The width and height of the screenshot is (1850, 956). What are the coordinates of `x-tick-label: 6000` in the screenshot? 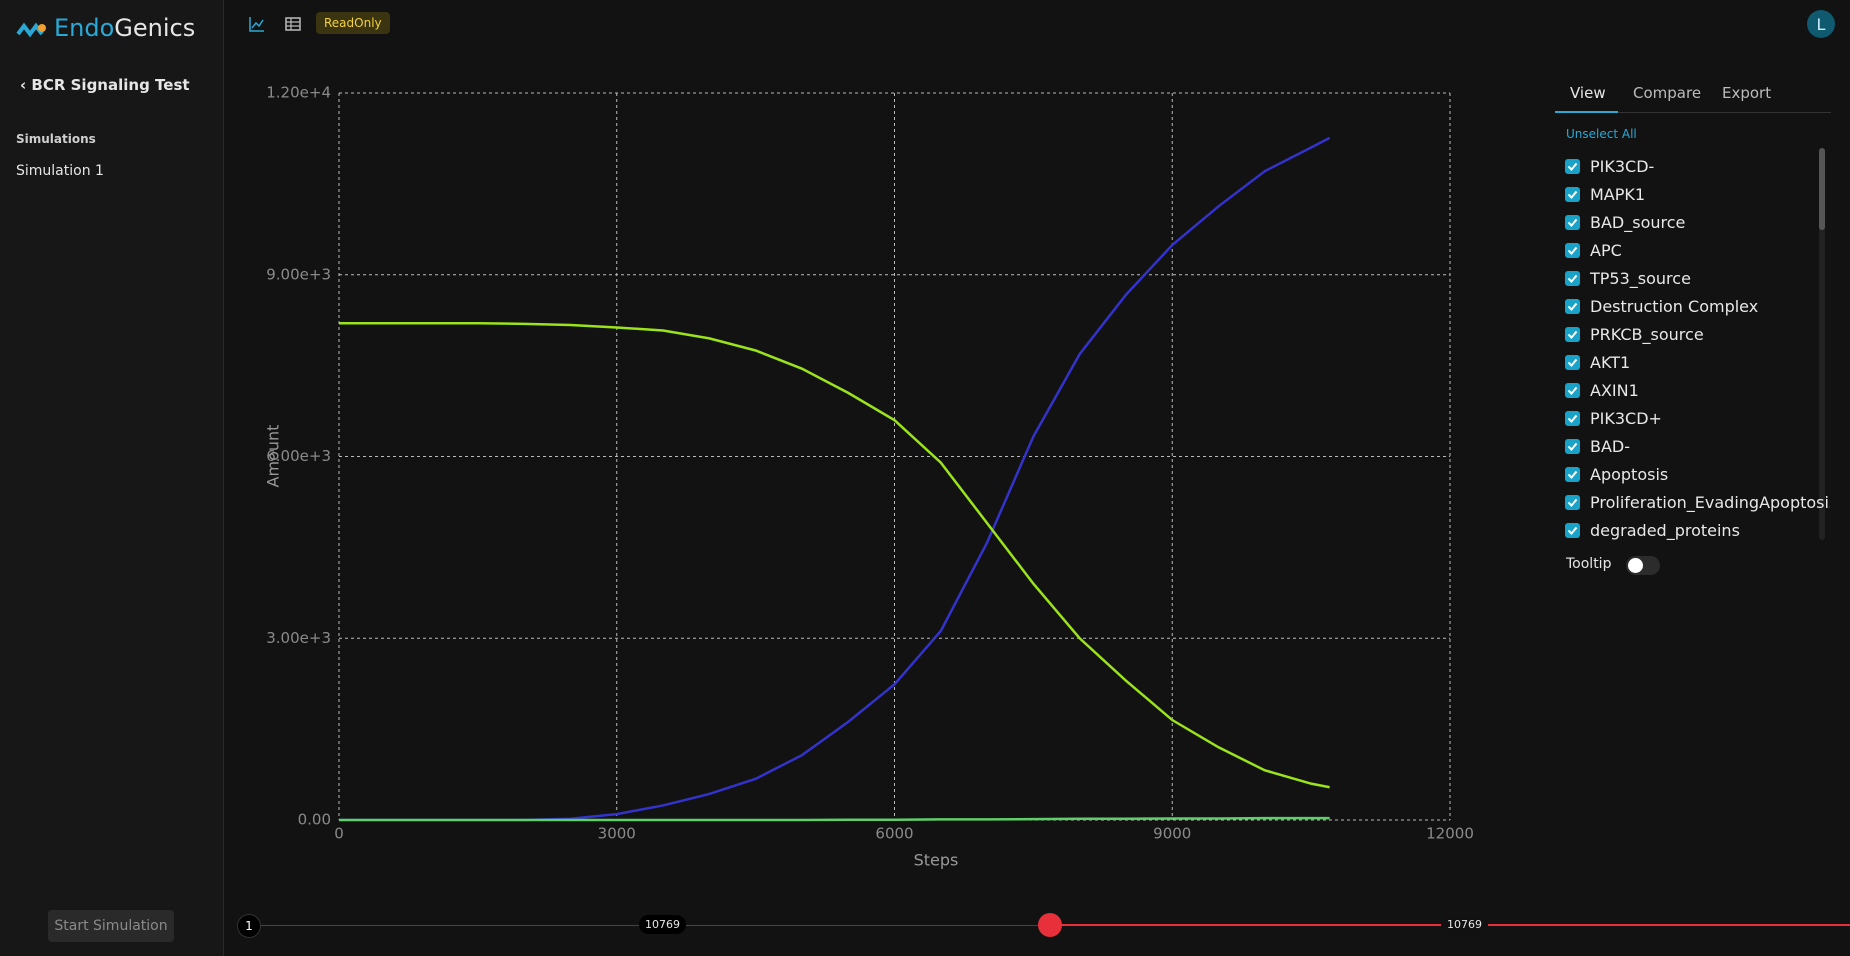 It's located at (894, 834).